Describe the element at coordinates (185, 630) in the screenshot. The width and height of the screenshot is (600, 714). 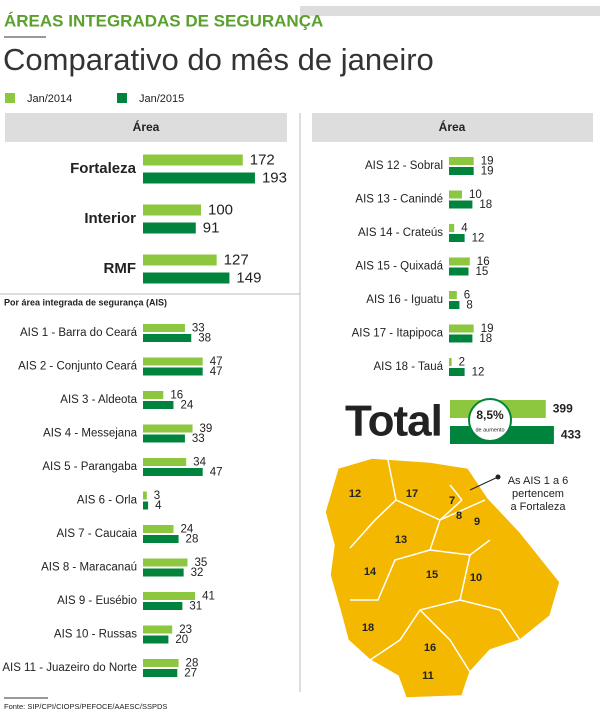
I see `value-label: 23` at that location.